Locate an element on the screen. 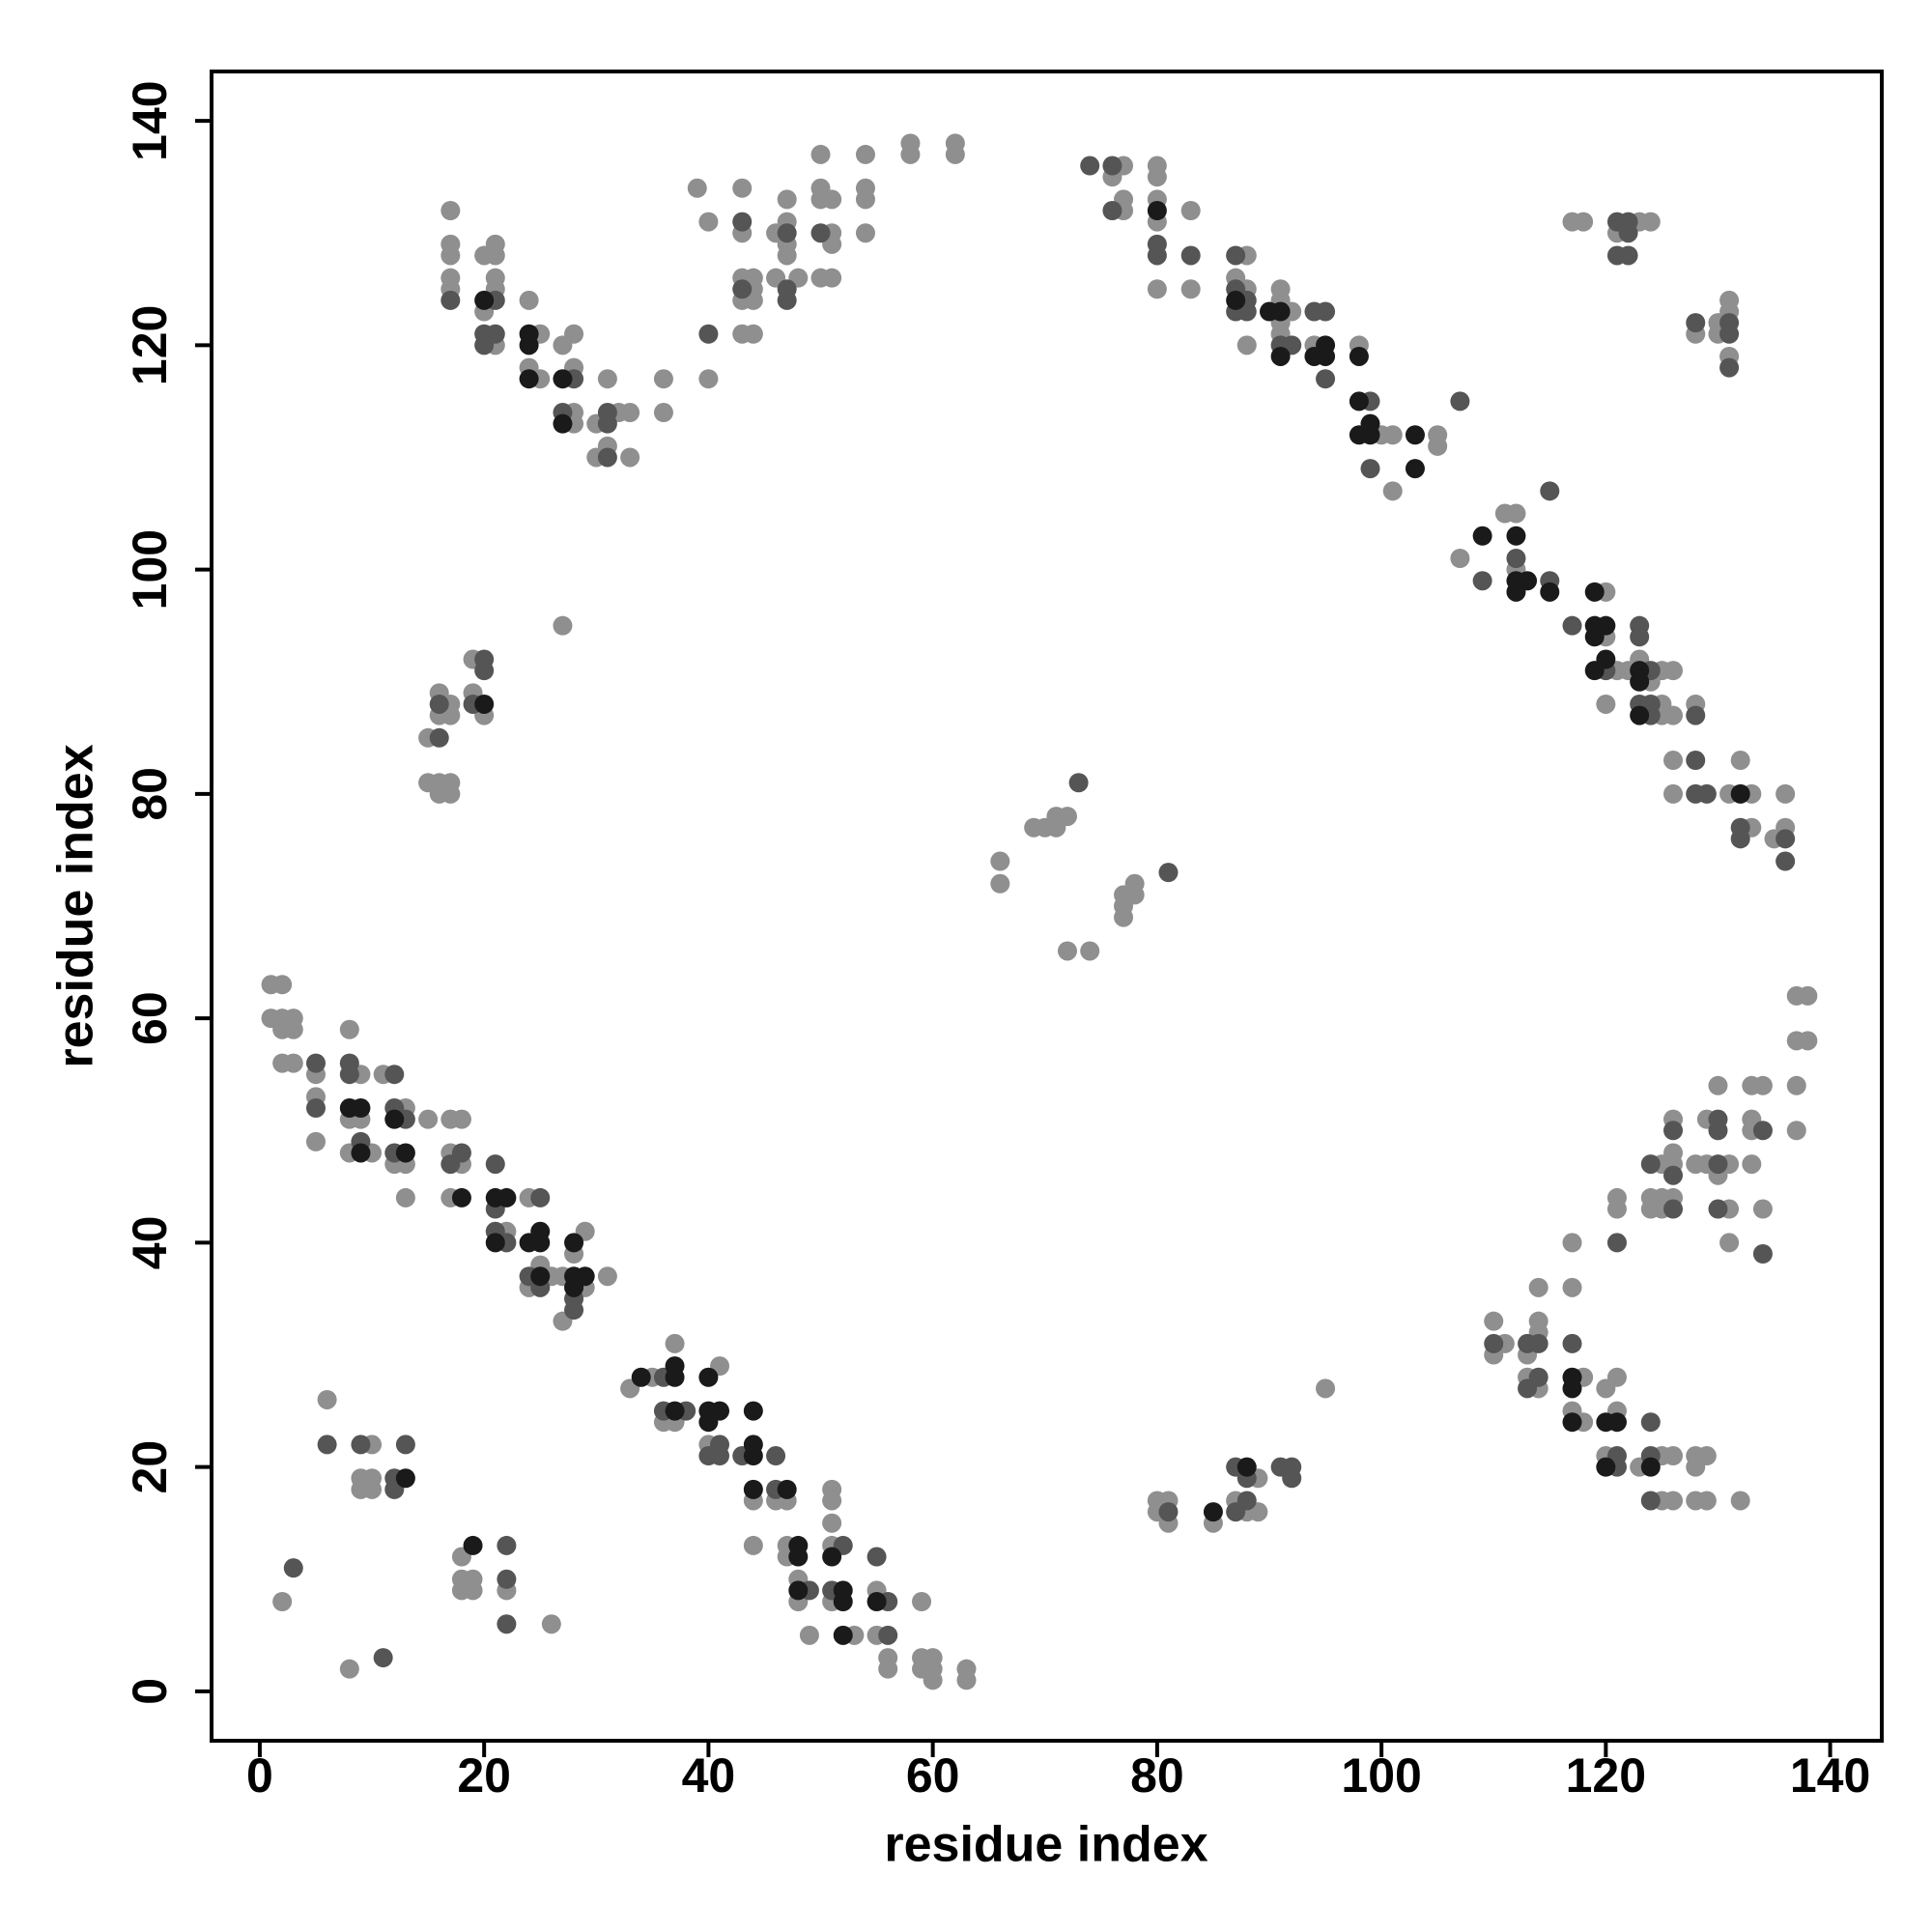 This screenshot has height=1932, width=1932. y-tick-label: 80 is located at coordinates (150, 794).